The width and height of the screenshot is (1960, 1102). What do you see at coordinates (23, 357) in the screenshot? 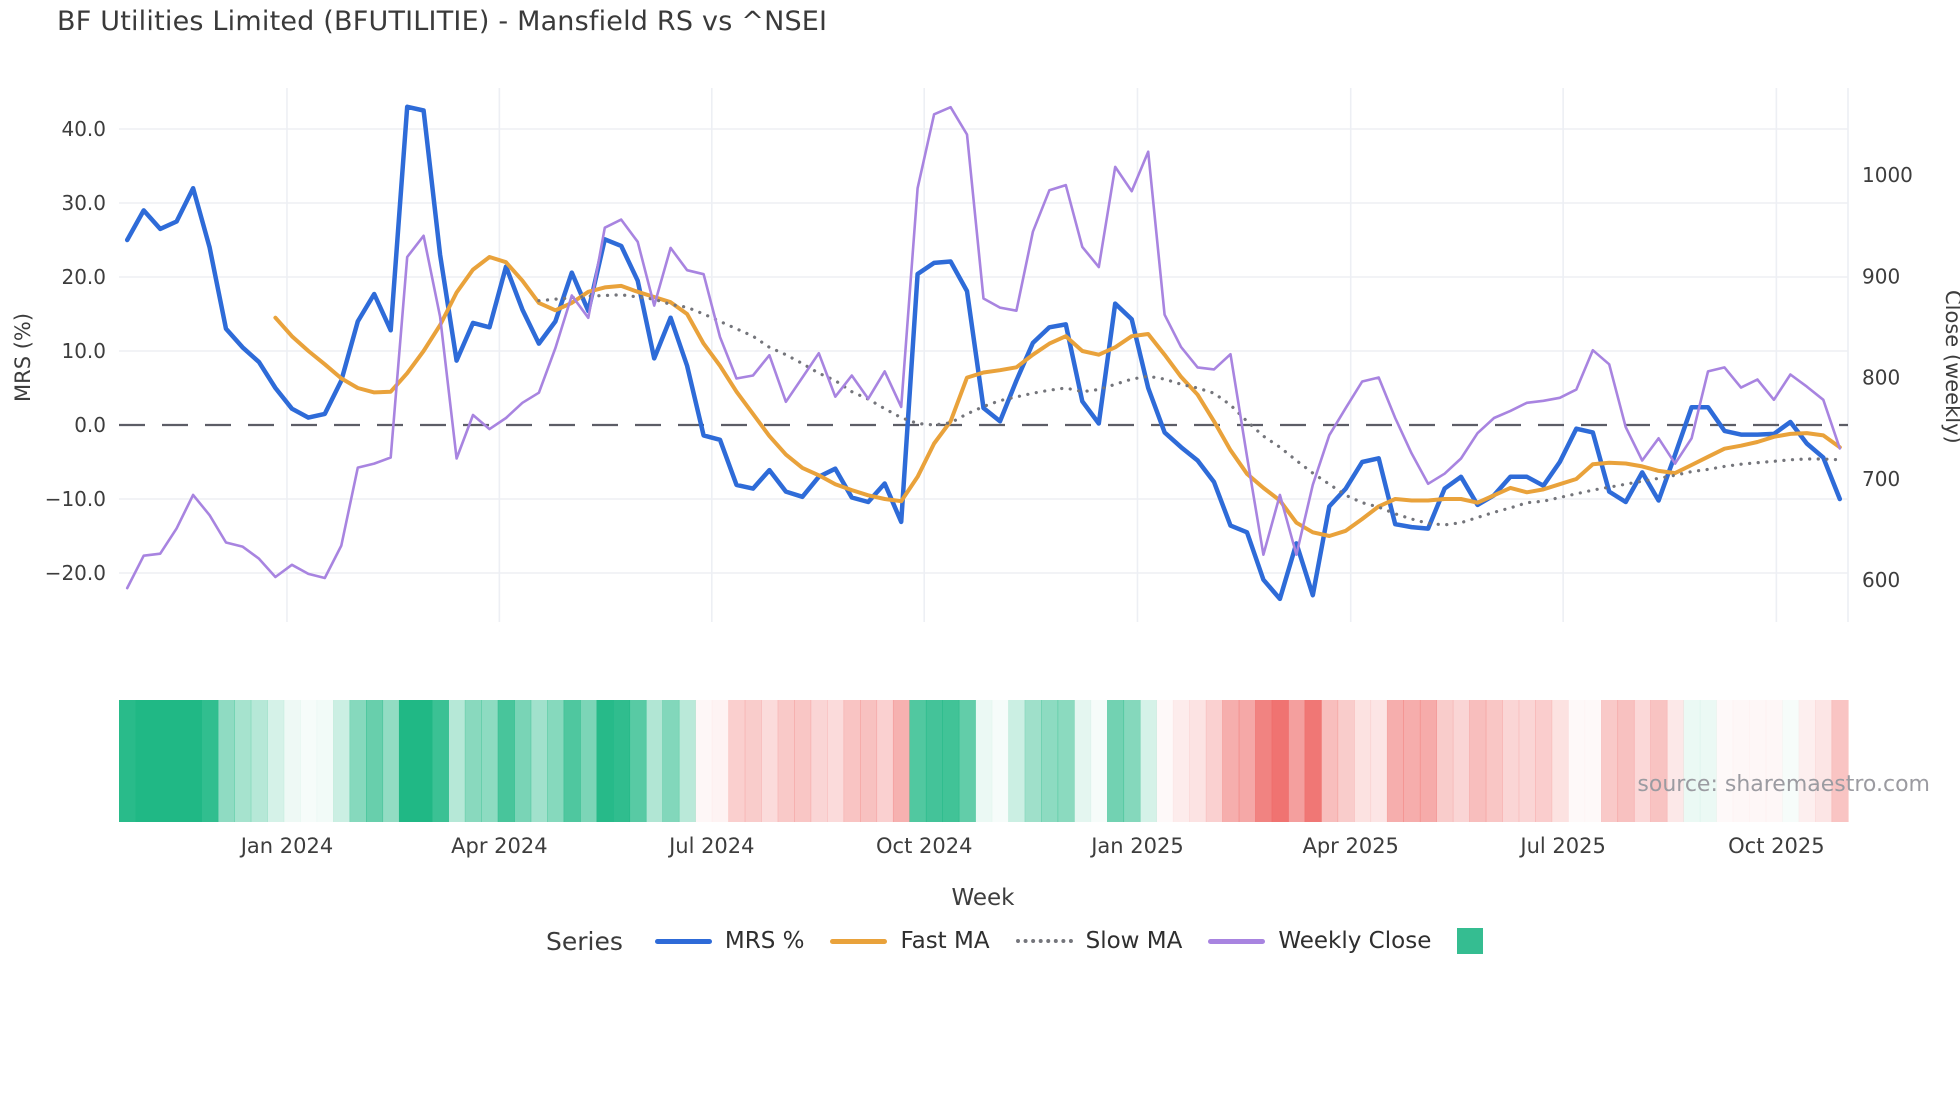
I see `left-axis-title: MRS (%)` at bounding box center [23, 357].